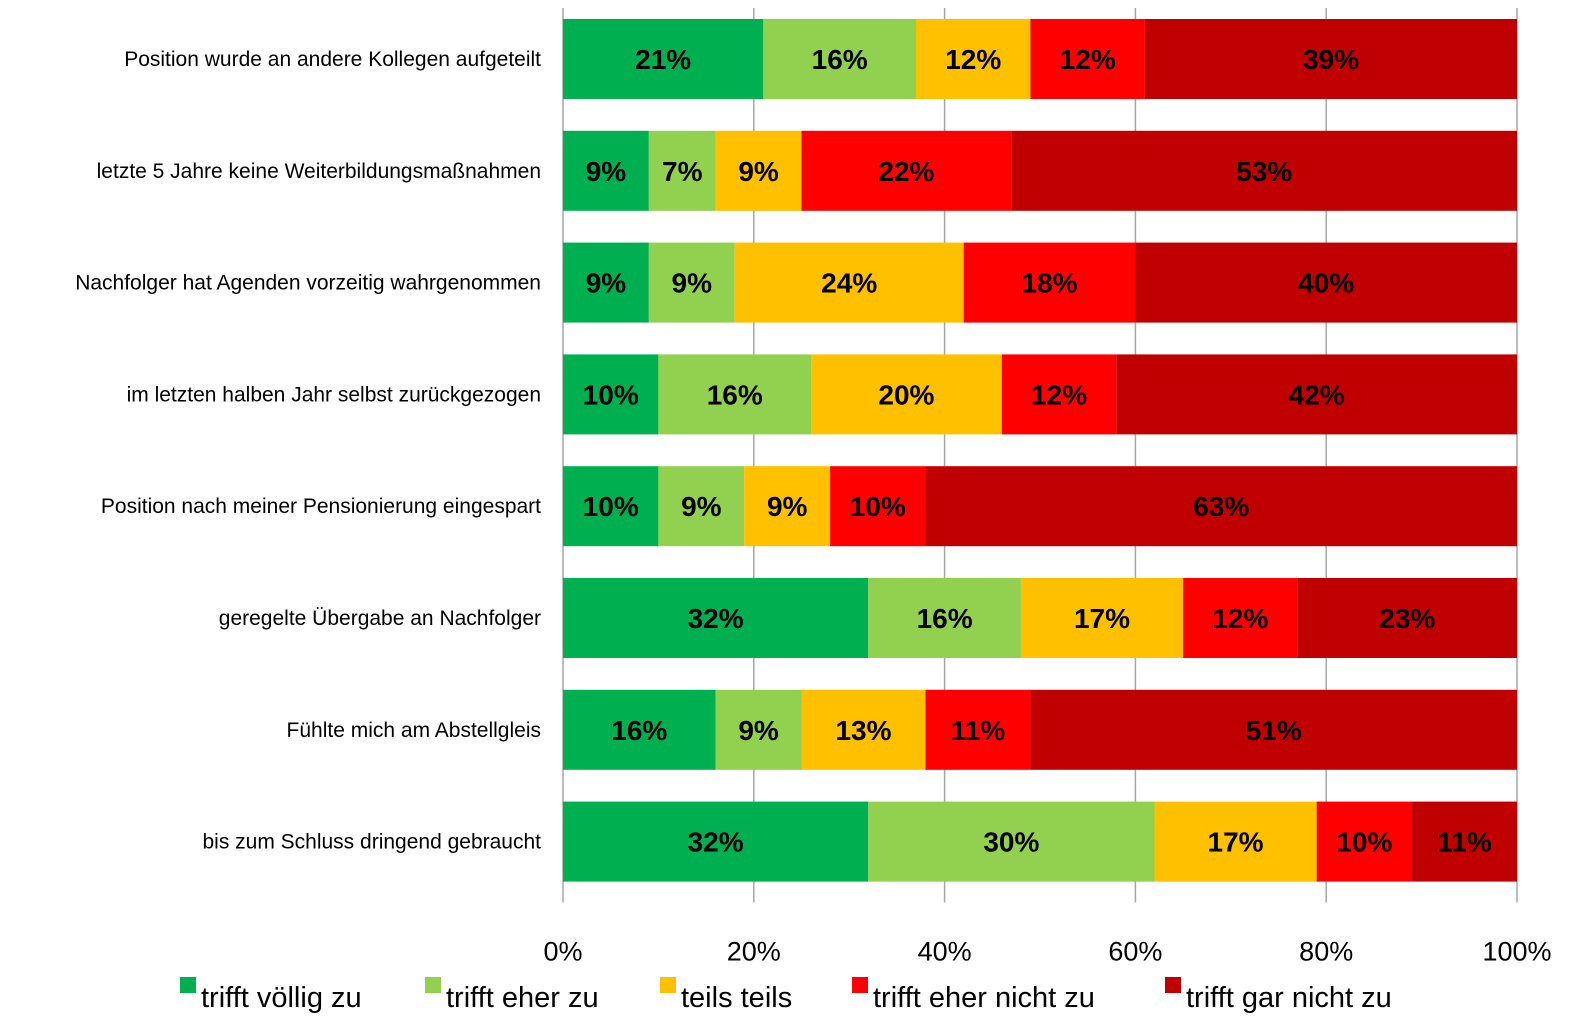 Image resolution: width=1577 pixels, height=1025 pixels. What do you see at coordinates (945, 951) in the screenshot?
I see `x-tick-label: 40%` at bounding box center [945, 951].